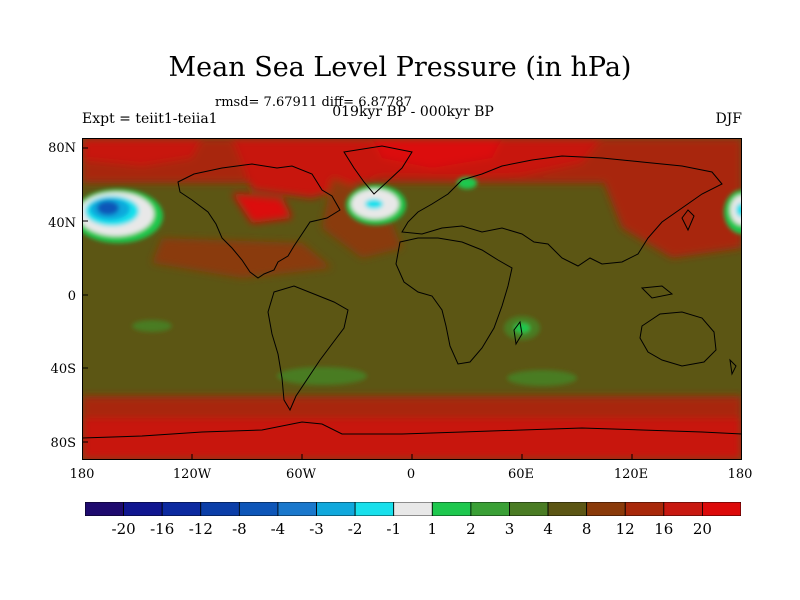 This screenshot has height=600, width=800. Describe the element at coordinates (393, 529) in the screenshot. I see `colorbar-label: -1` at that location.